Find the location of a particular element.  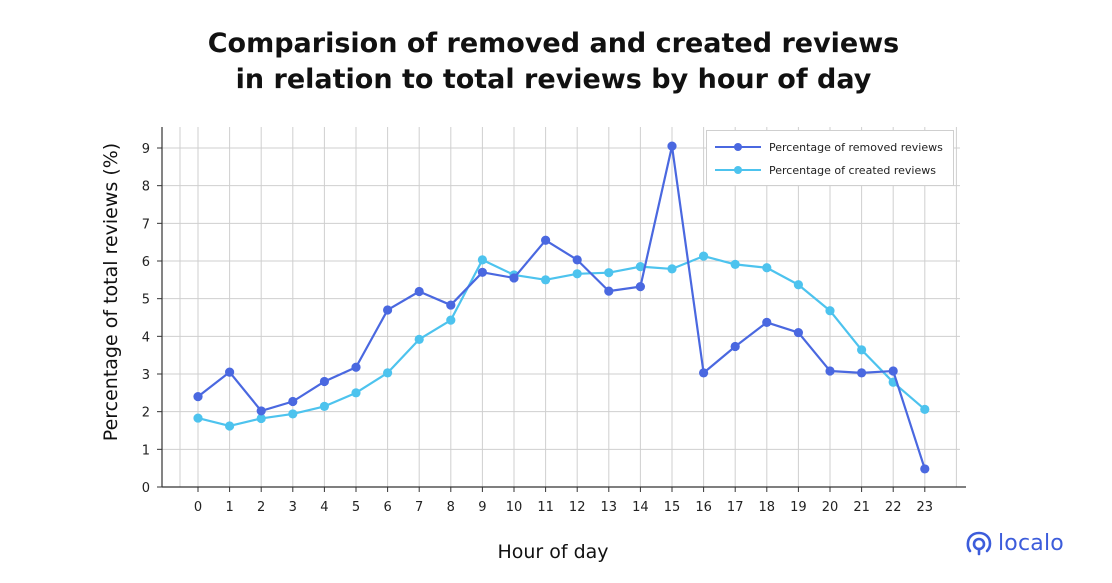

legend-marker-removed is located at coordinates (738, 147).